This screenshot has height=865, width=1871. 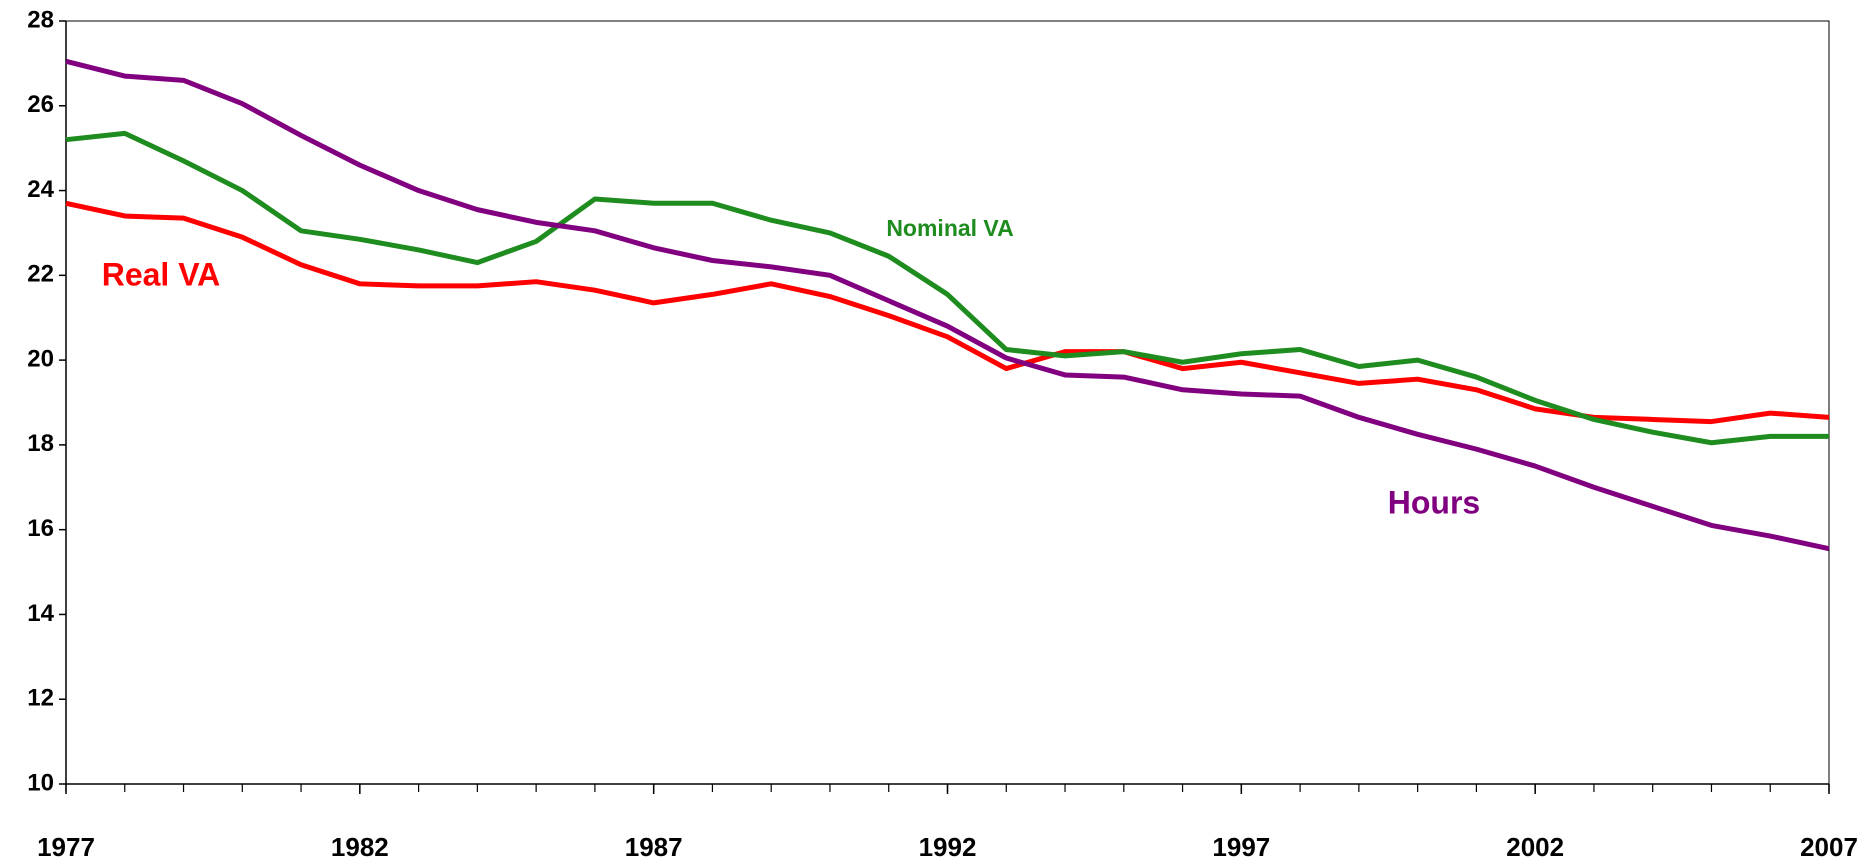 What do you see at coordinates (40, 782) in the screenshot?
I see `y-tick-label: 10` at bounding box center [40, 782].